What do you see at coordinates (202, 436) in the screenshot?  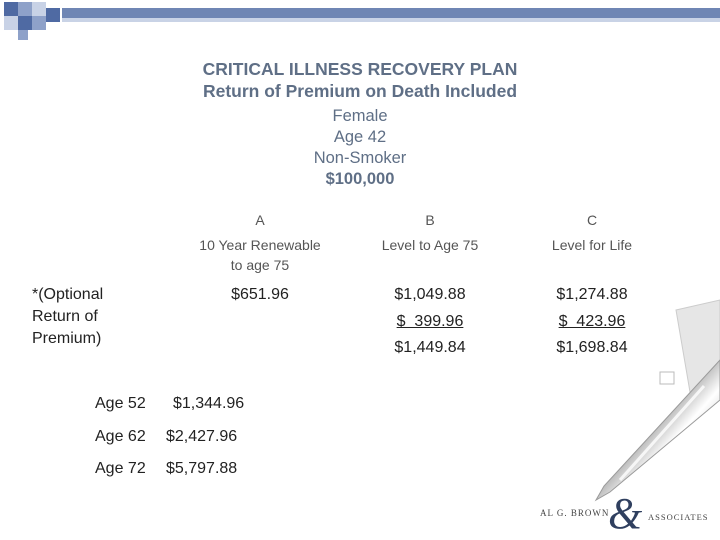 I see `age-row-2-amount: $2,427.96` at bounding box center [202, 436].